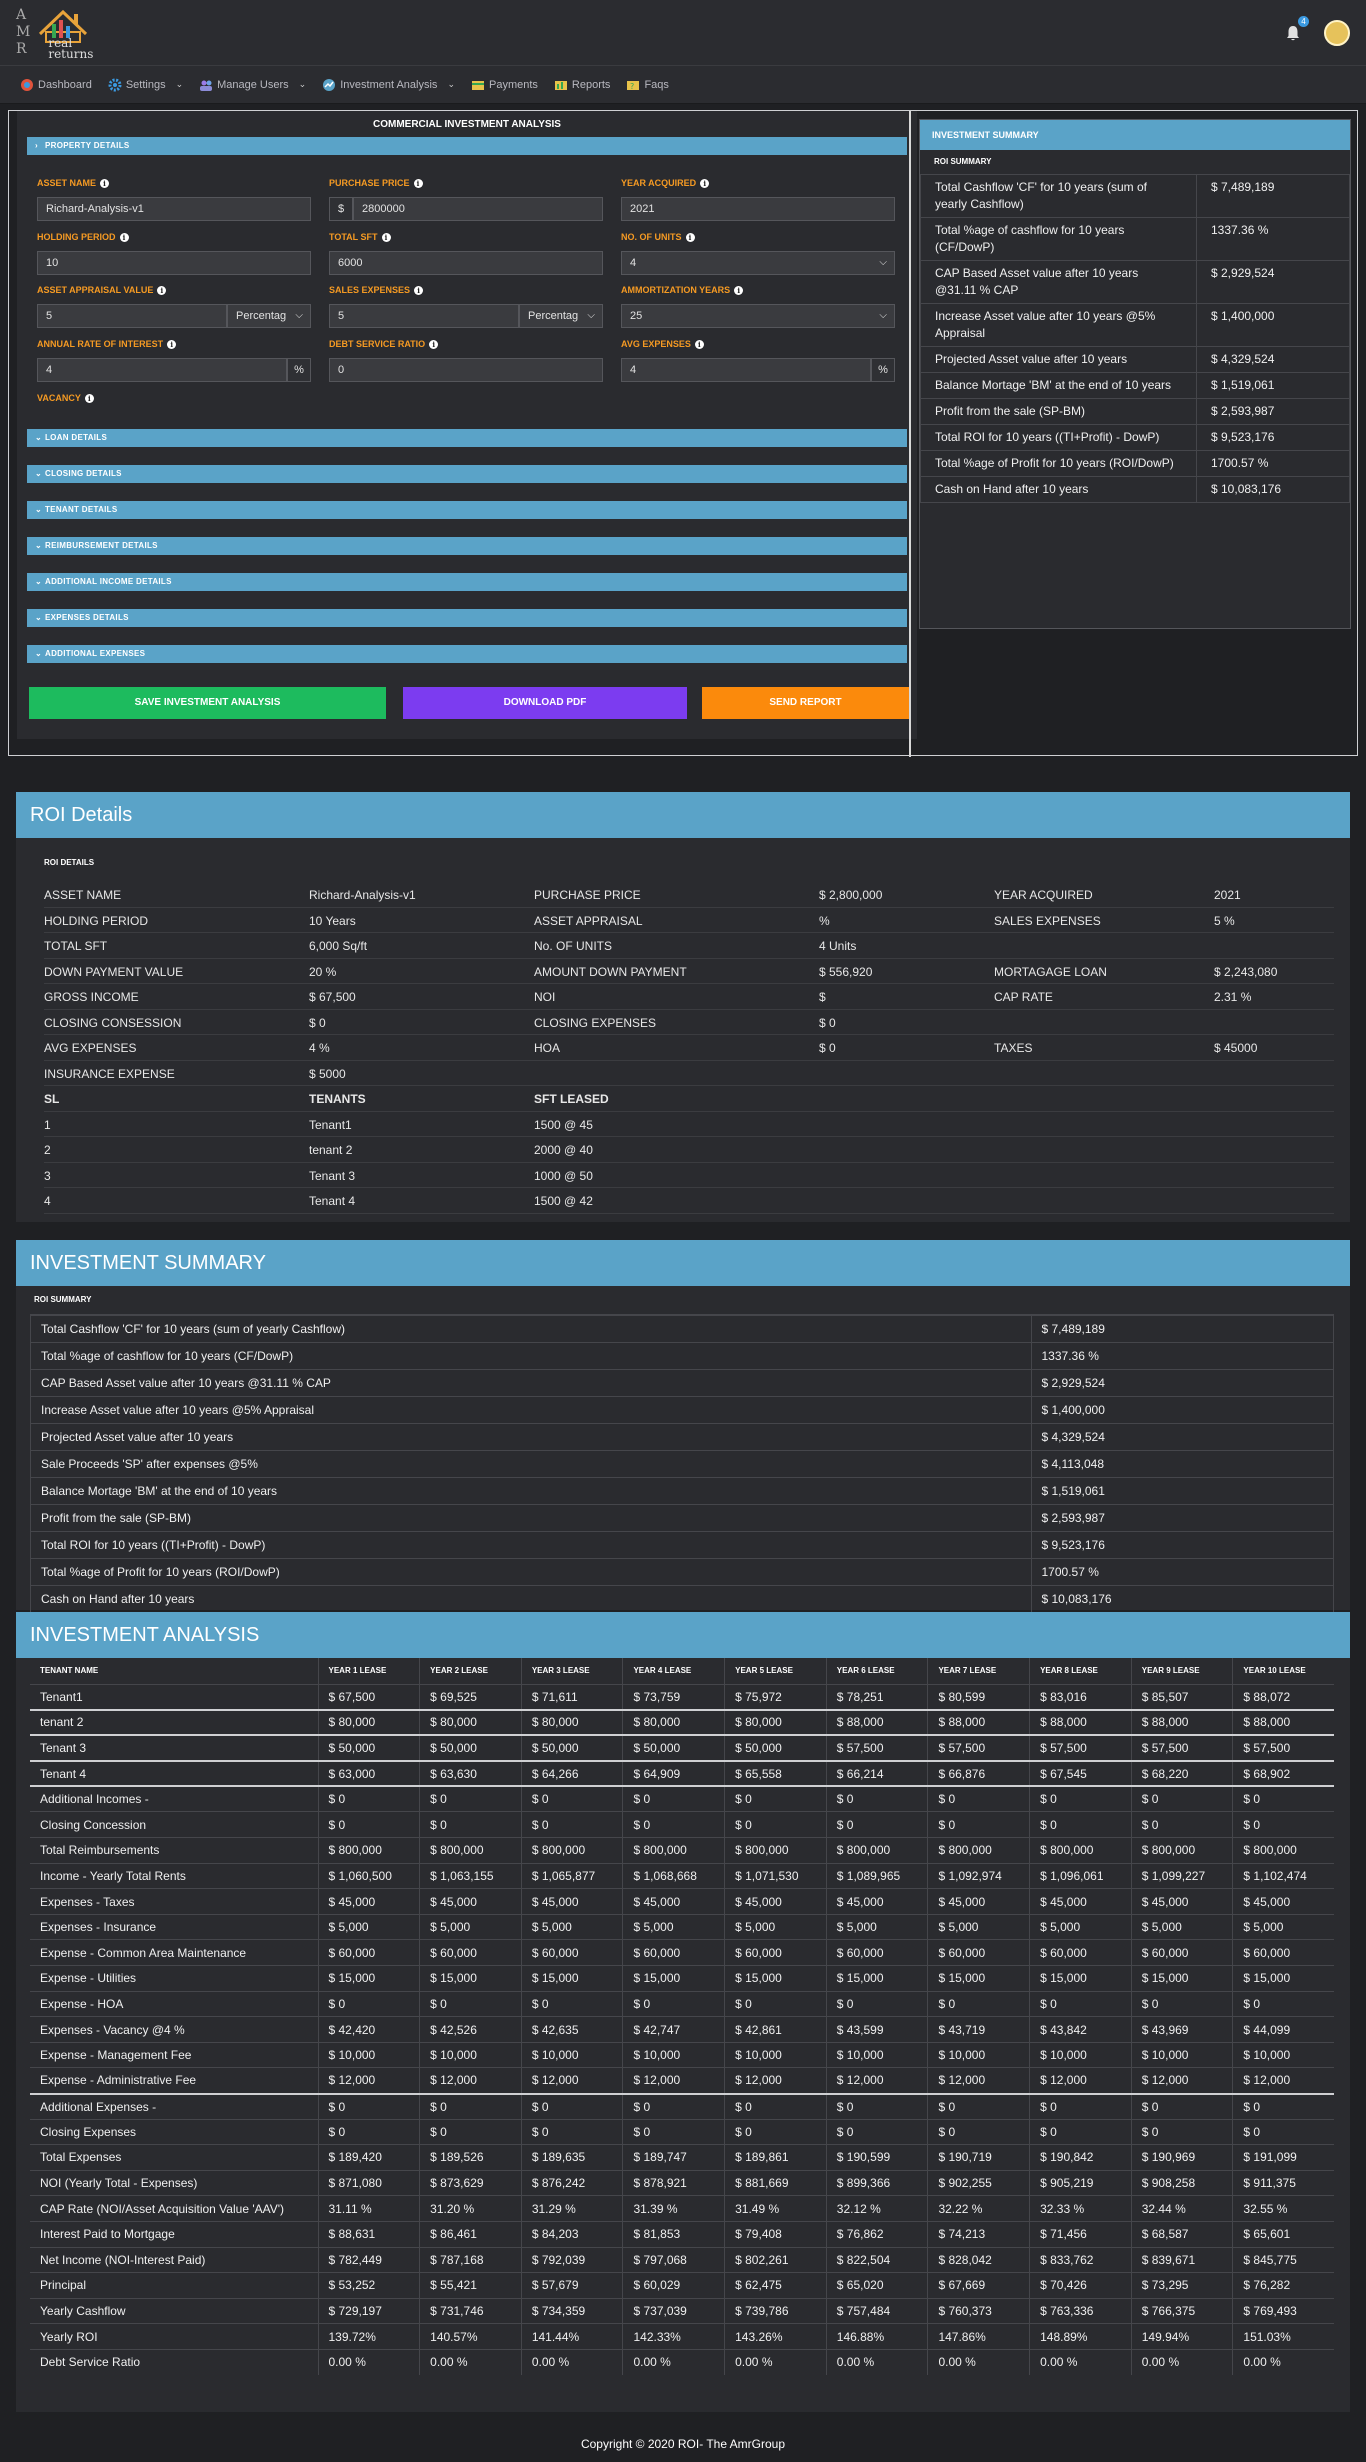 The image size is (1366, 2462). What do you see at coordinates (132, 316) in the screenshot?
I see `appraisal-input: 5` at bounding box center [132, 316].